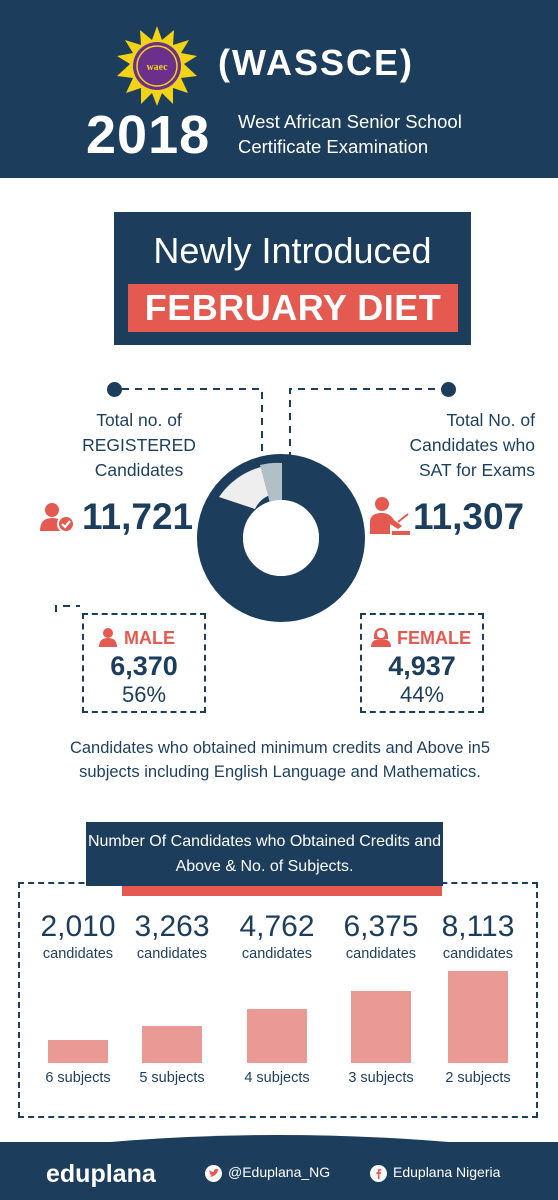 This screenshot has height=1200, width=558. What do you see at coordinates (316, 62) in the screenshot?
I see `exam-acronym: (WASSCE)` at bounding box center [316, 62].